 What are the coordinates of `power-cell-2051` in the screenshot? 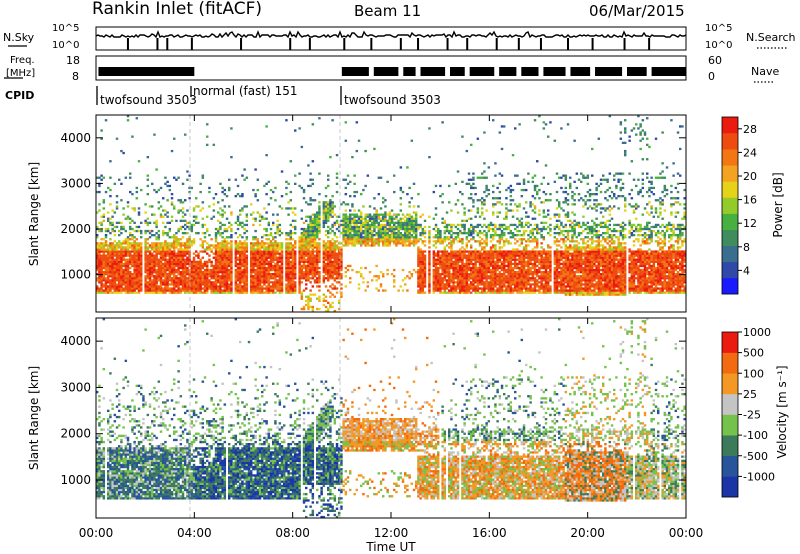 It's located at (255, 196).